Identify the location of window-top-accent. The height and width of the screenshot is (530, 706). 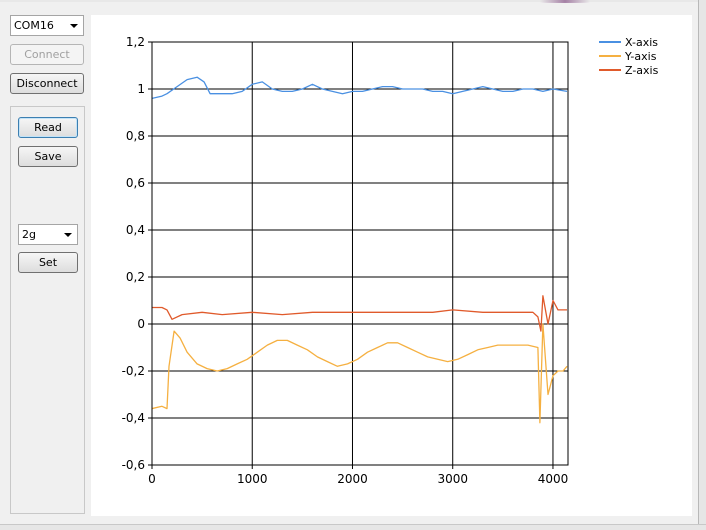
(565, 1).